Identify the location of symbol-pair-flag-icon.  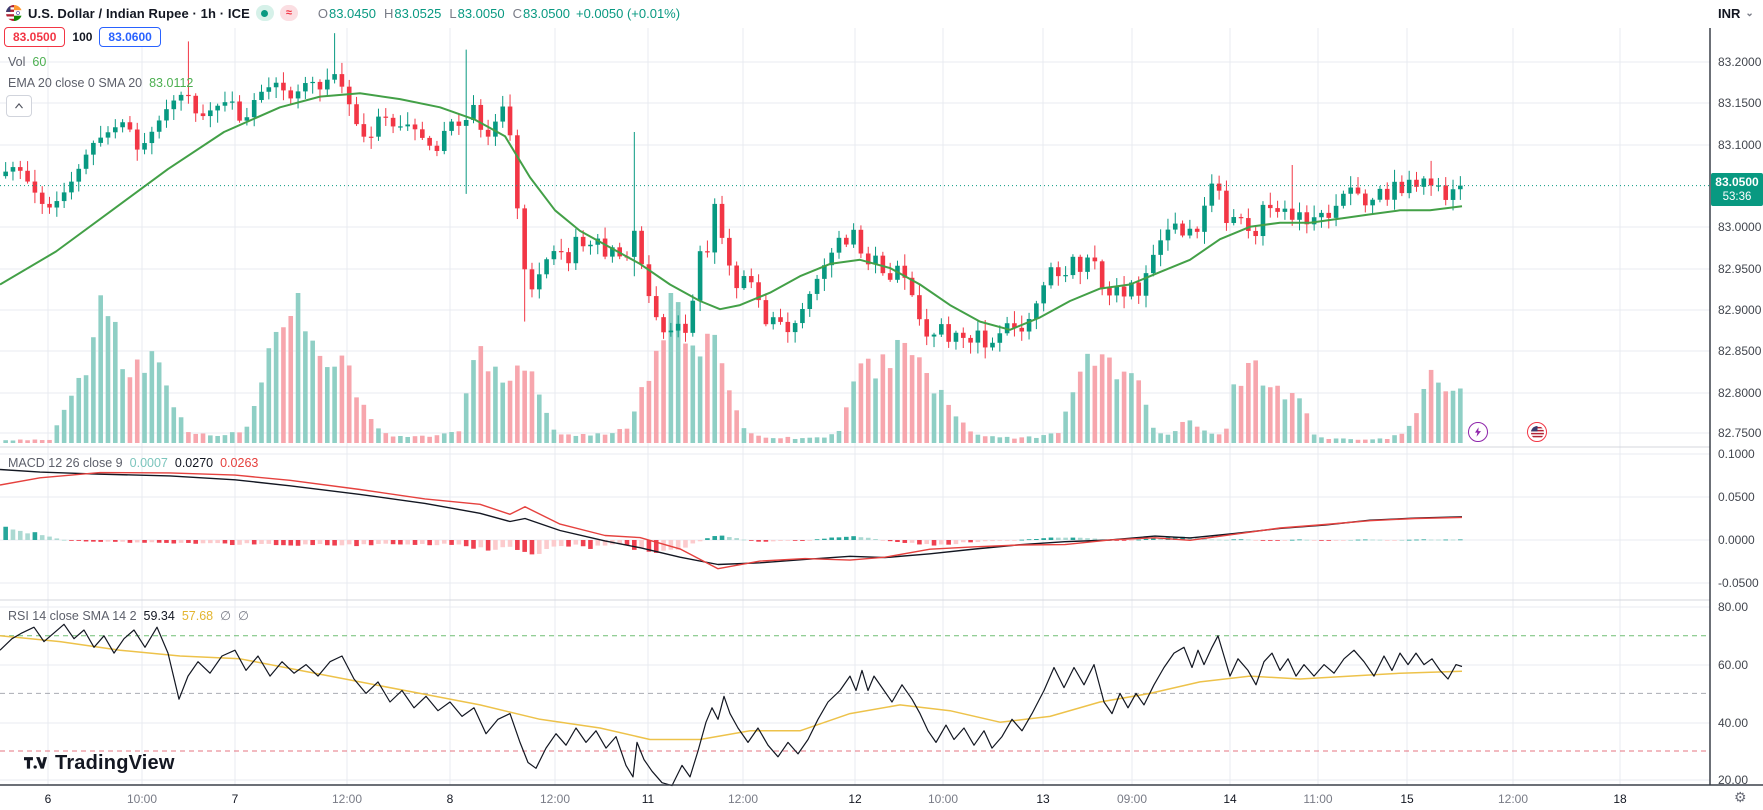
(14, 13).